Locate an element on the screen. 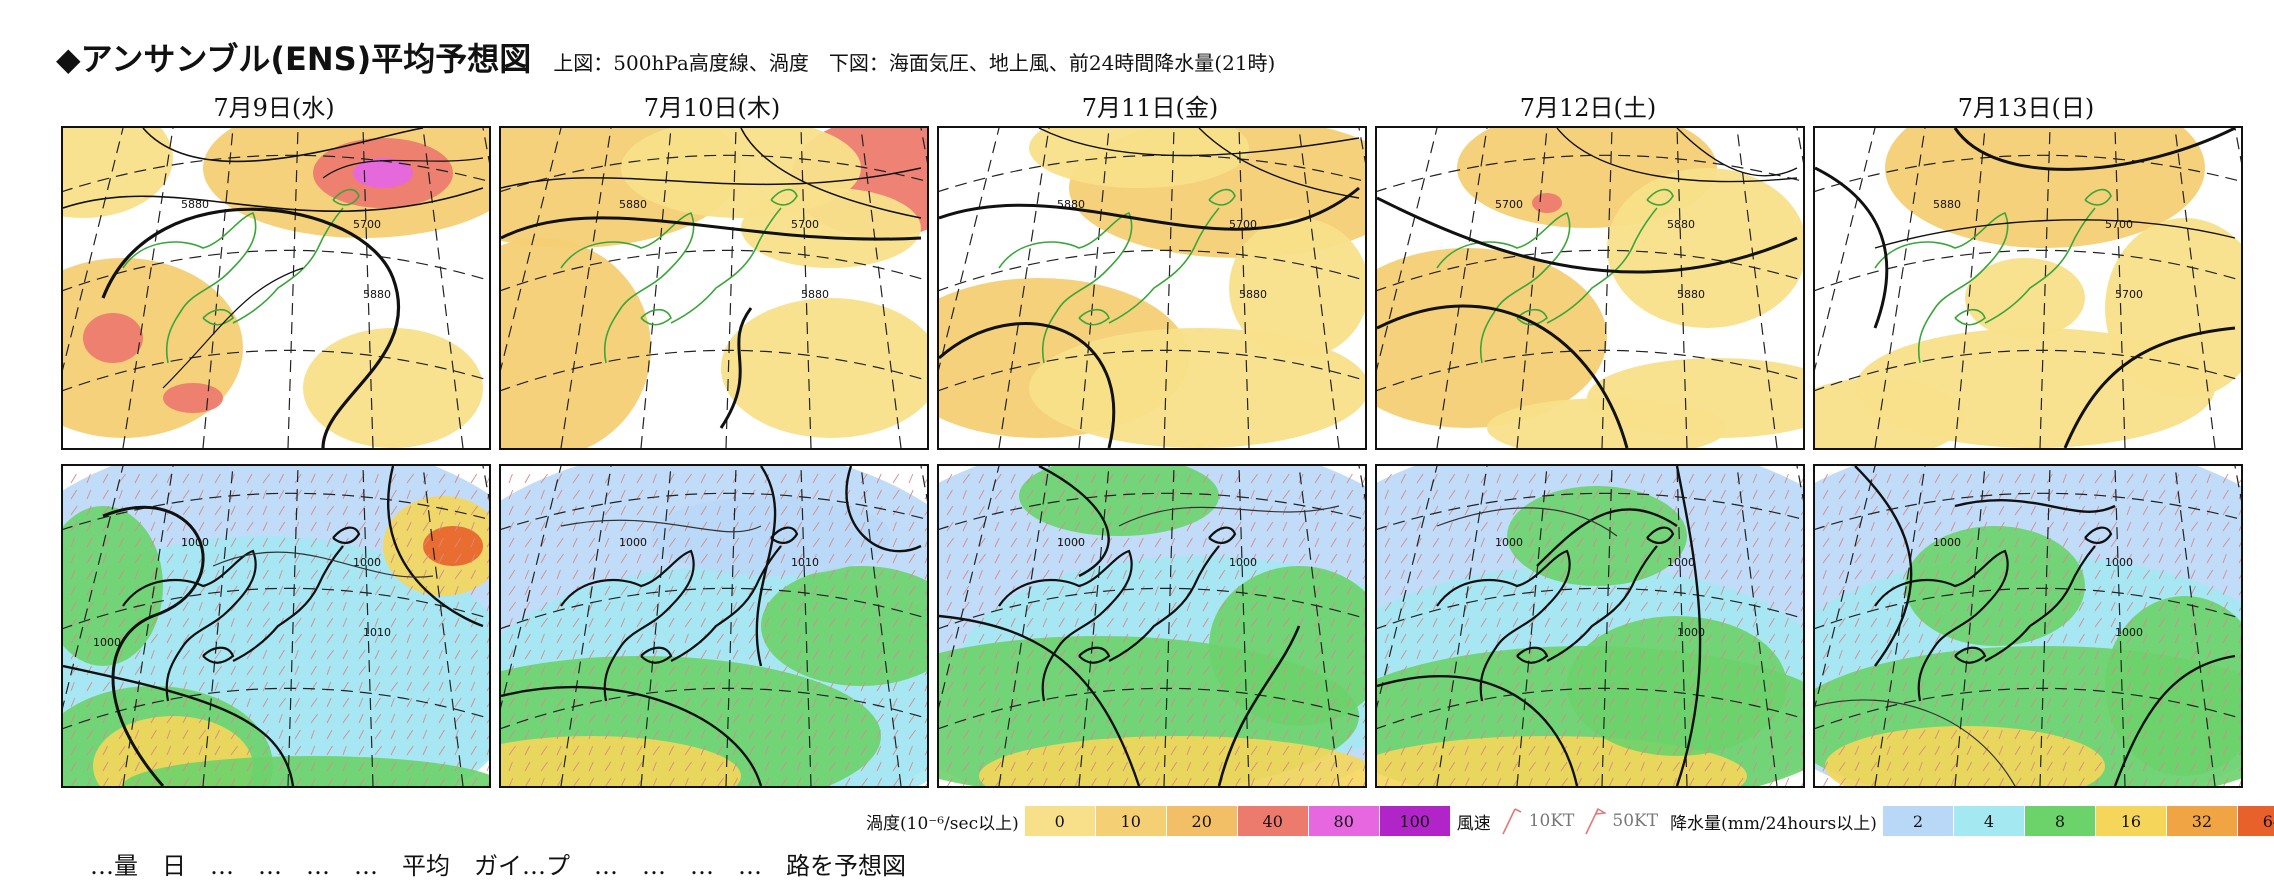 This screenshot has height=881, width=2274. wind-50kt-label: 50KT is located at coordinates (1635, 821).